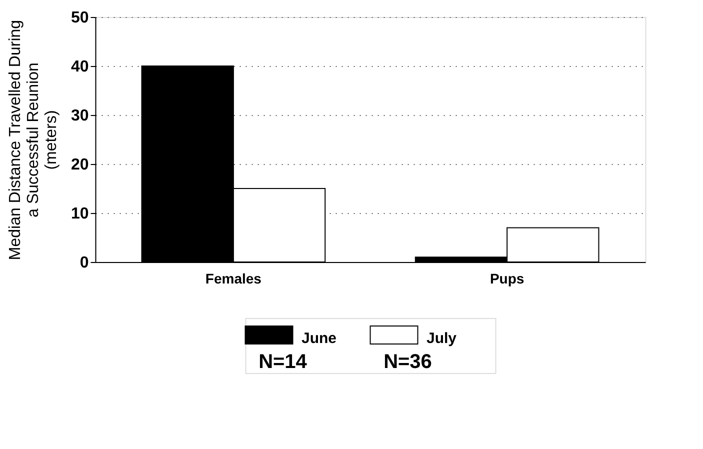 The image size is (703, 449). Describe the element at coordinates (408, 362) in the screenshot. I see `text: N=36` at that location.